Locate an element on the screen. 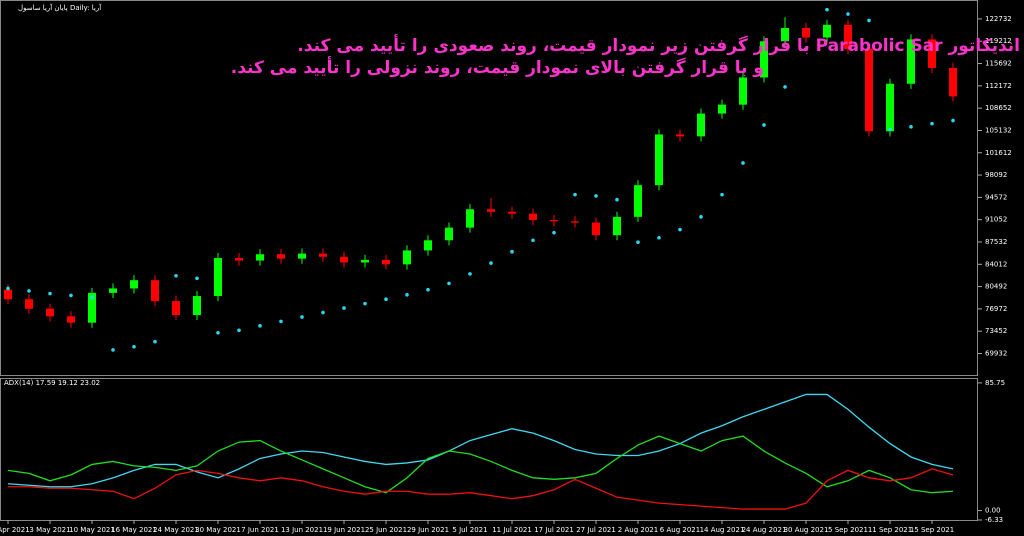  x-tick-label: 25 Jun 2021 is located at coordinates (386, 530).